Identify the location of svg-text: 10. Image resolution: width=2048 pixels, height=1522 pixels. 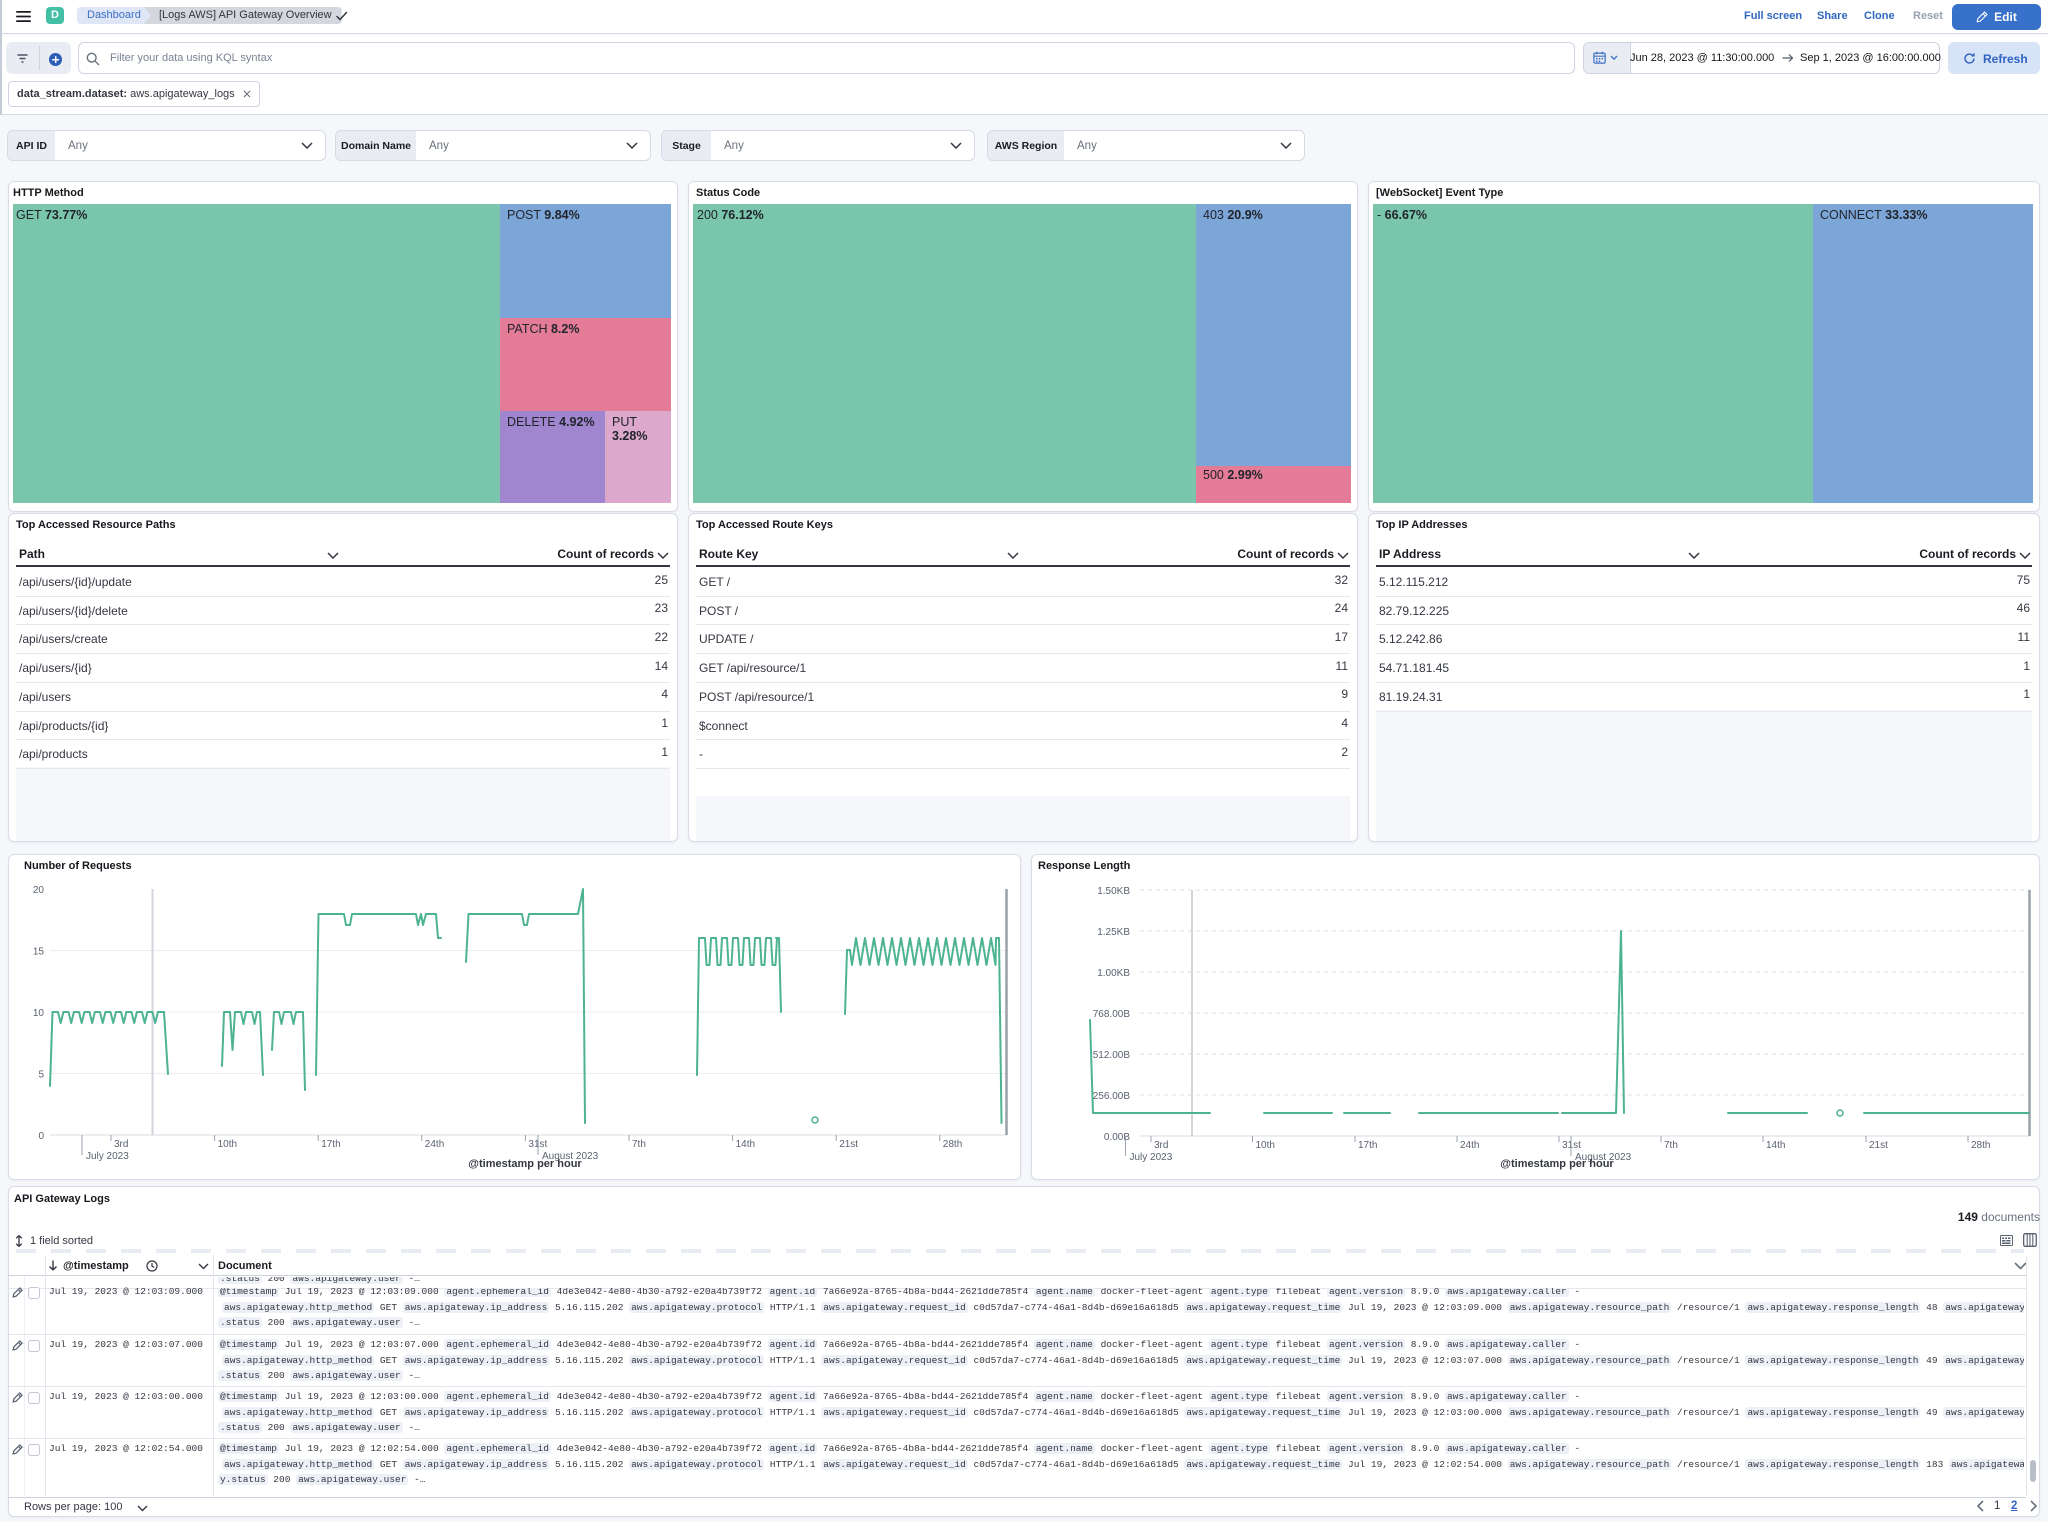
(39, 1013).